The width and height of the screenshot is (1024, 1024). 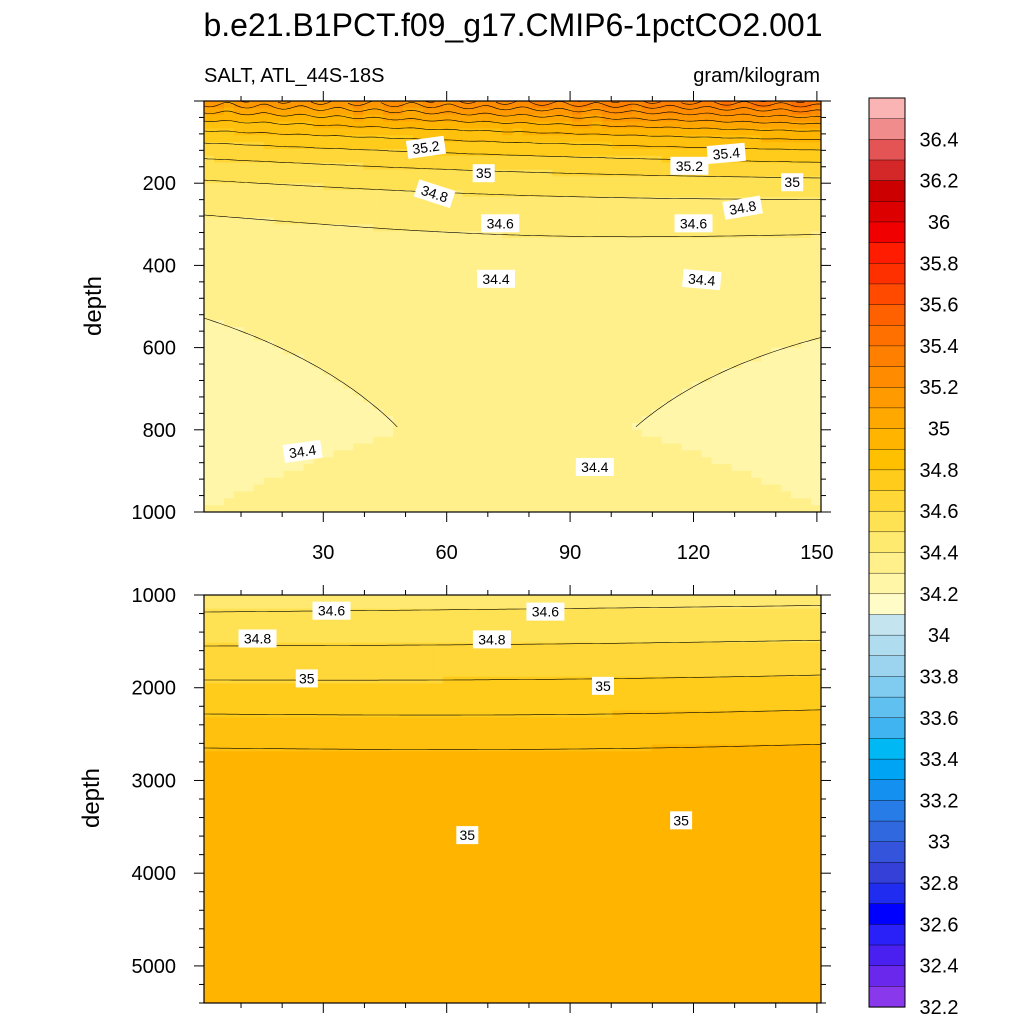 I want to click on colorbar-label: 33.6, so click(x=939, y=719).